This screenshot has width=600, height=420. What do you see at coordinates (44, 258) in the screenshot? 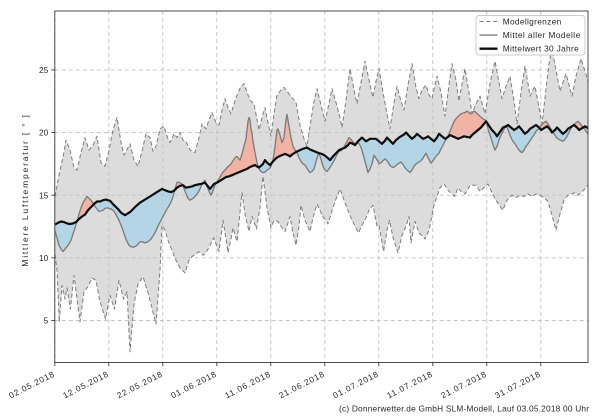
I see `svg-text: 10` at bounding box center [44, 258].